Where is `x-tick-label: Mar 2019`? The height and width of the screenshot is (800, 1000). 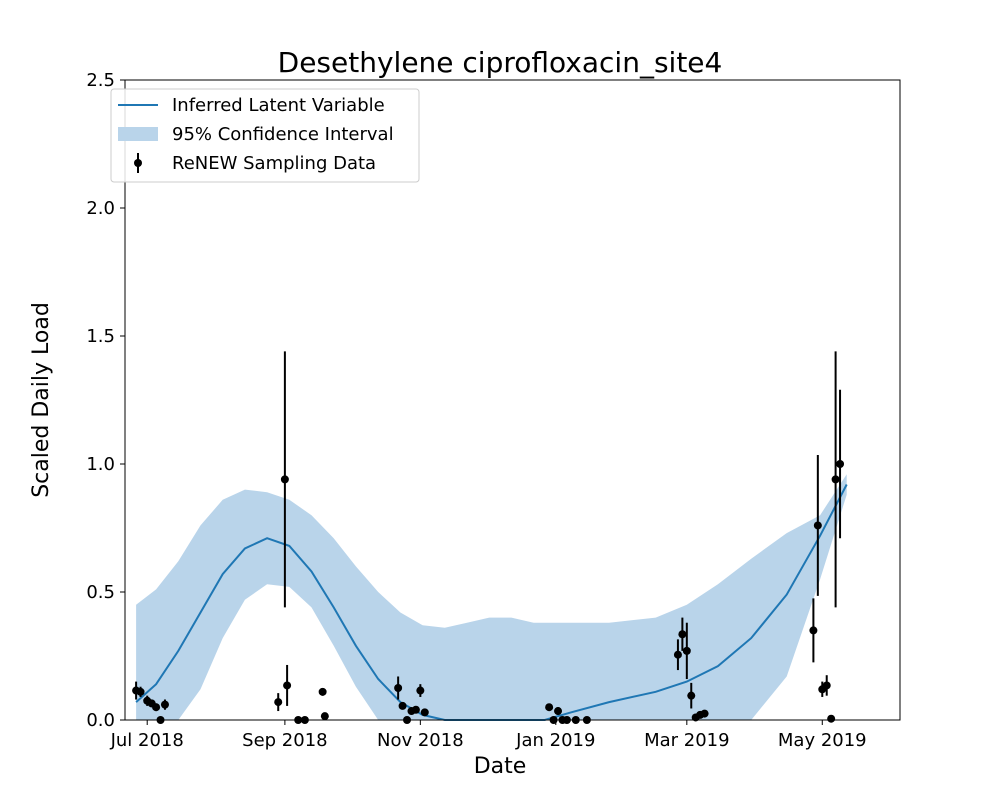
x-tick-label: Mar 2019 is located at coordinates (687, 740).